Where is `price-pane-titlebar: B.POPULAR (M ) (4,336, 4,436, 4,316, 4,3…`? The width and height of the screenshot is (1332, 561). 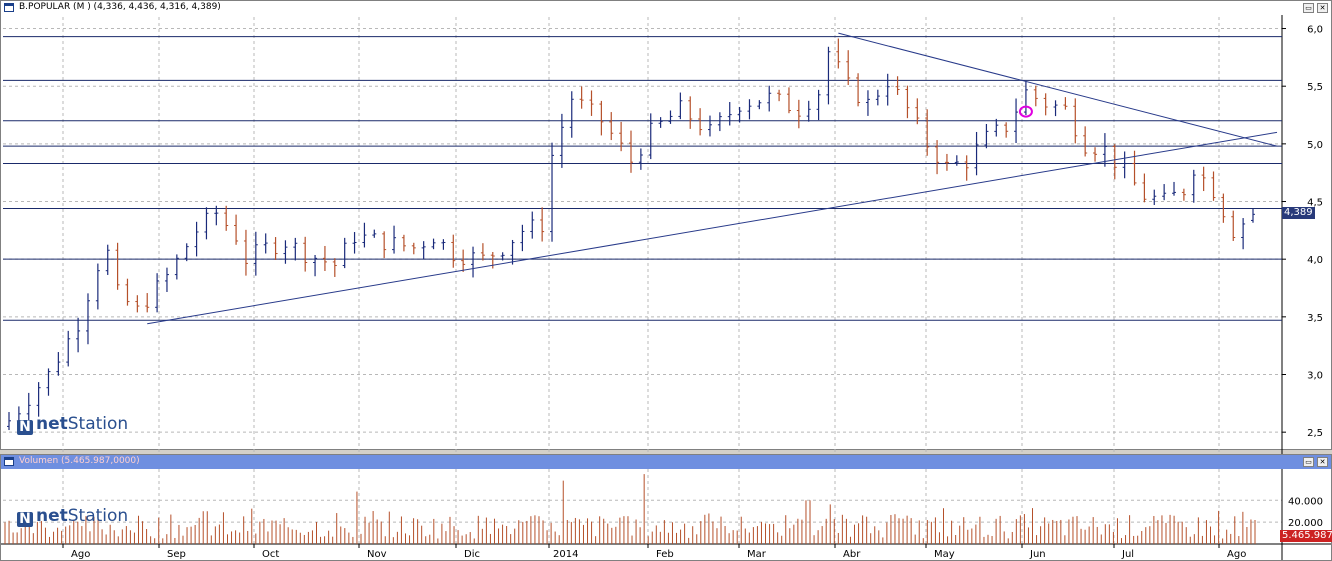
price-pane-titlebar: B.POPULAR (M ) (4,336, 4,436, 4,316, 4,3… is located at coordinates (666, 8).